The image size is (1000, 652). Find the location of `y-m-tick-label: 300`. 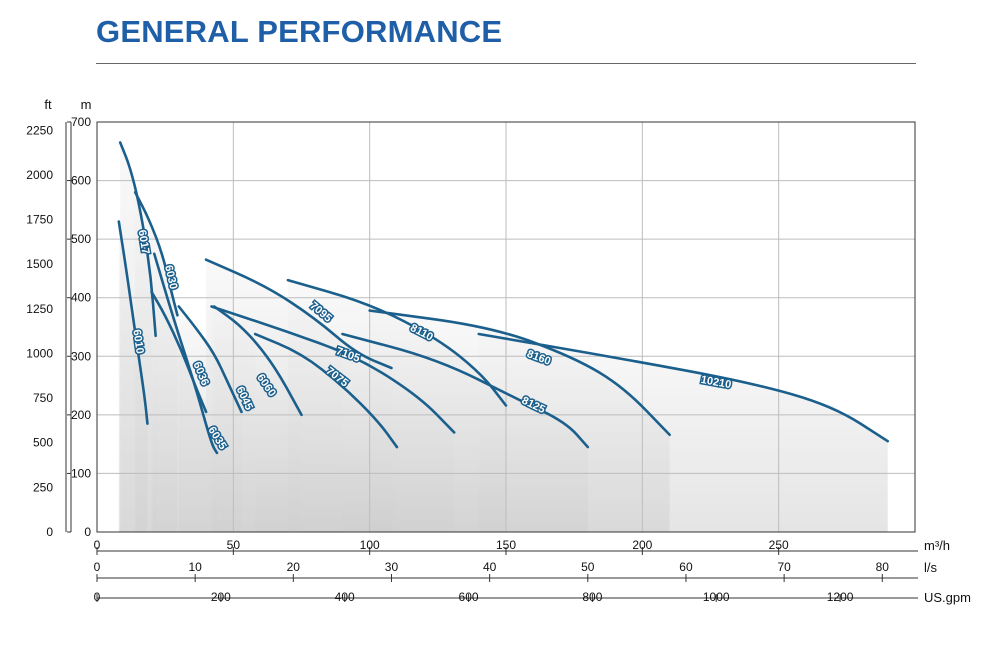

y-m-tick-label: 300 is located at coordinates (81, 356).